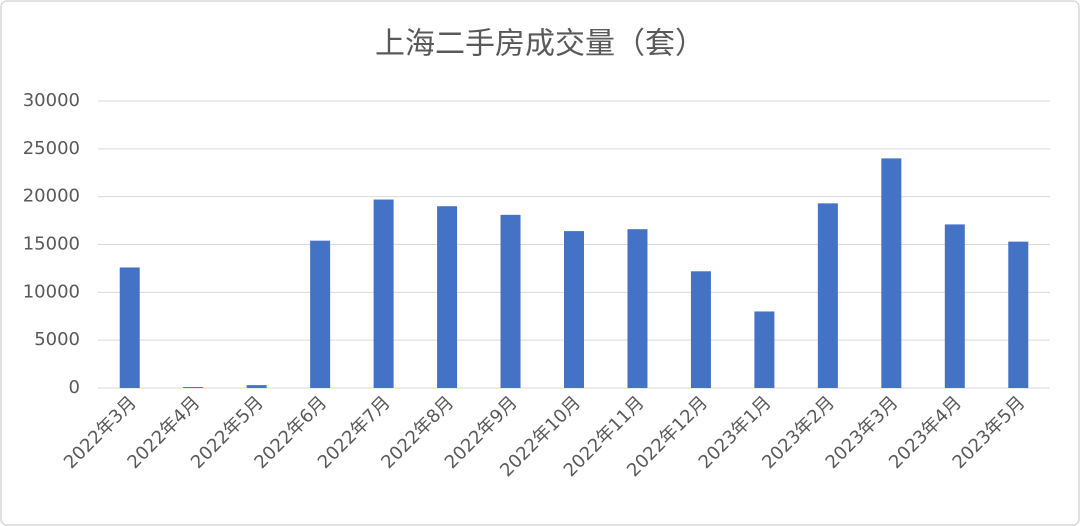 The image size is (1080, 526). I want to click on y-tick-label: 5000, so click(57, 339).